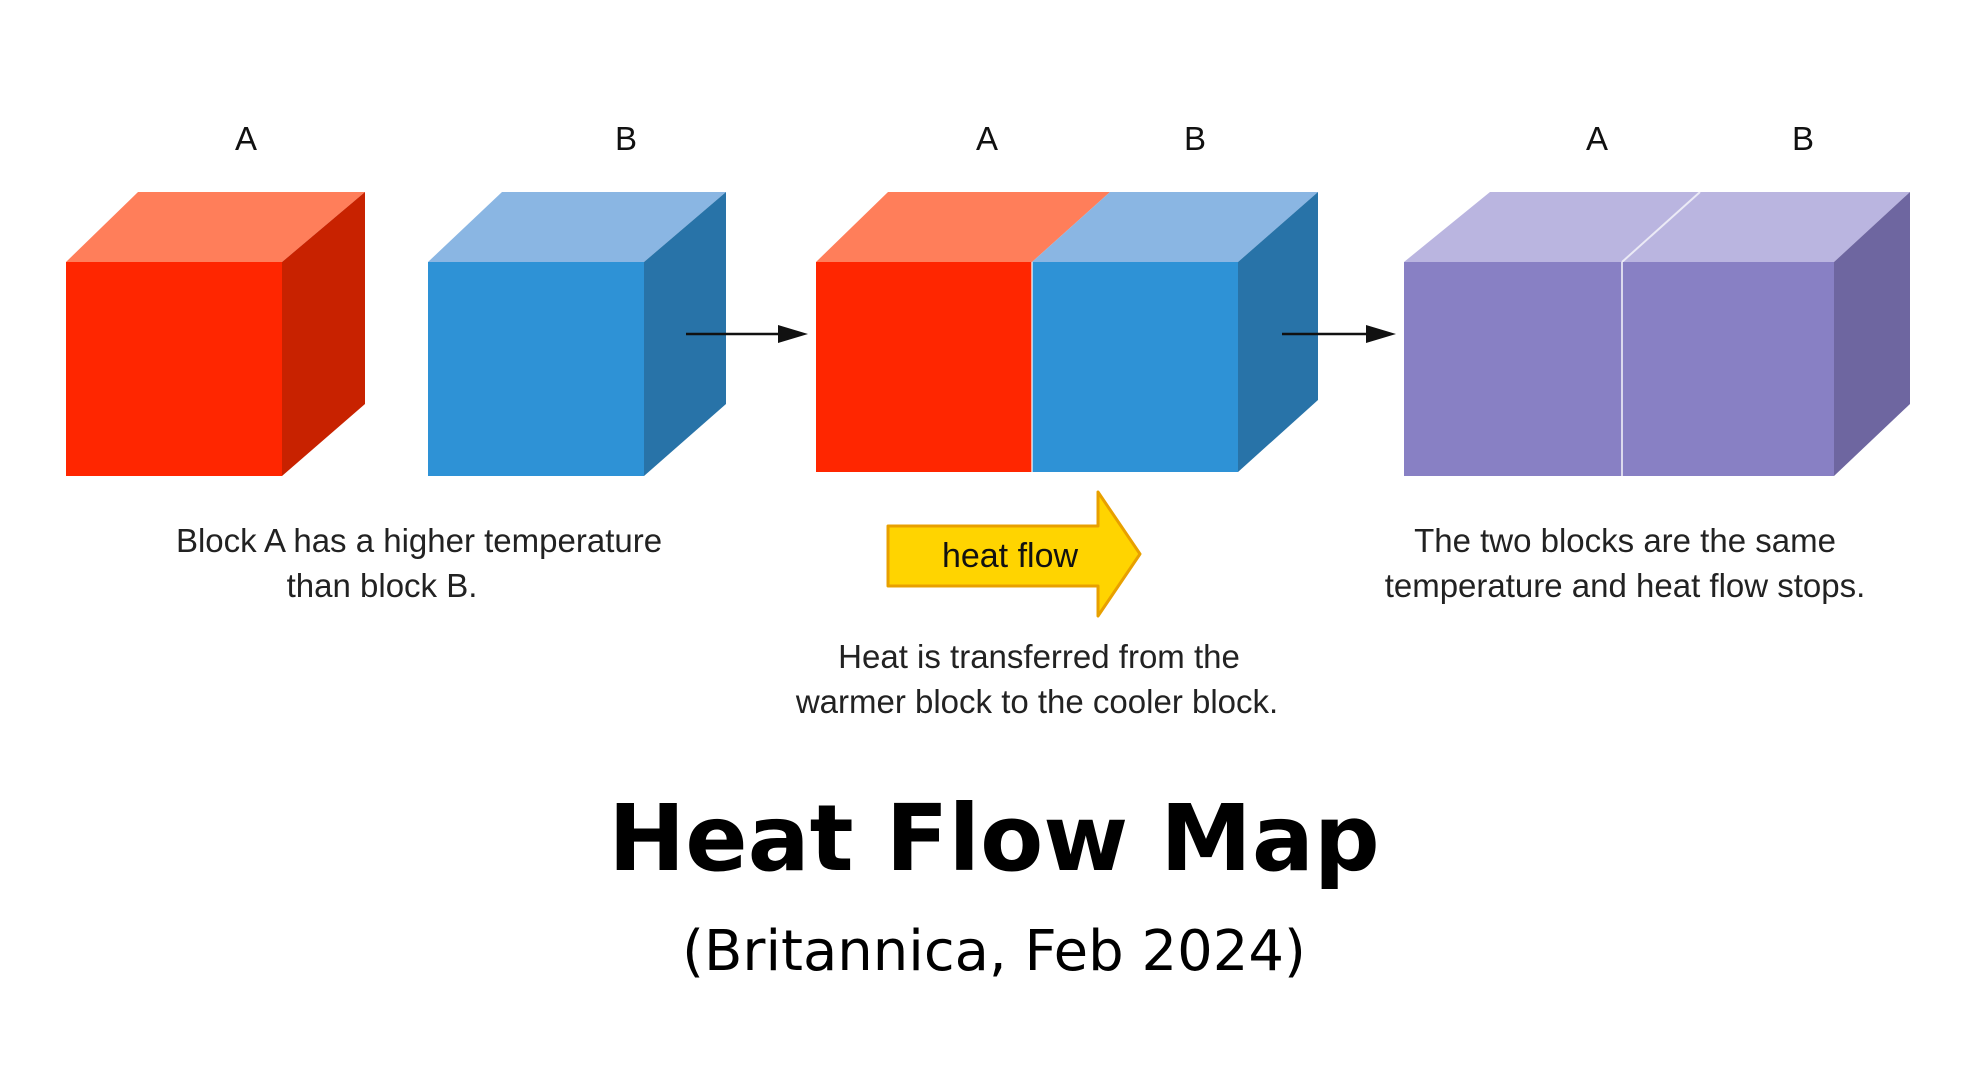 The height and width of the screenshot is (1076, 1988). What do you see at coordinates (1728, 369) in the screenshot?
I see `stage3-block-b-front` at bounding box center [1728, 369].